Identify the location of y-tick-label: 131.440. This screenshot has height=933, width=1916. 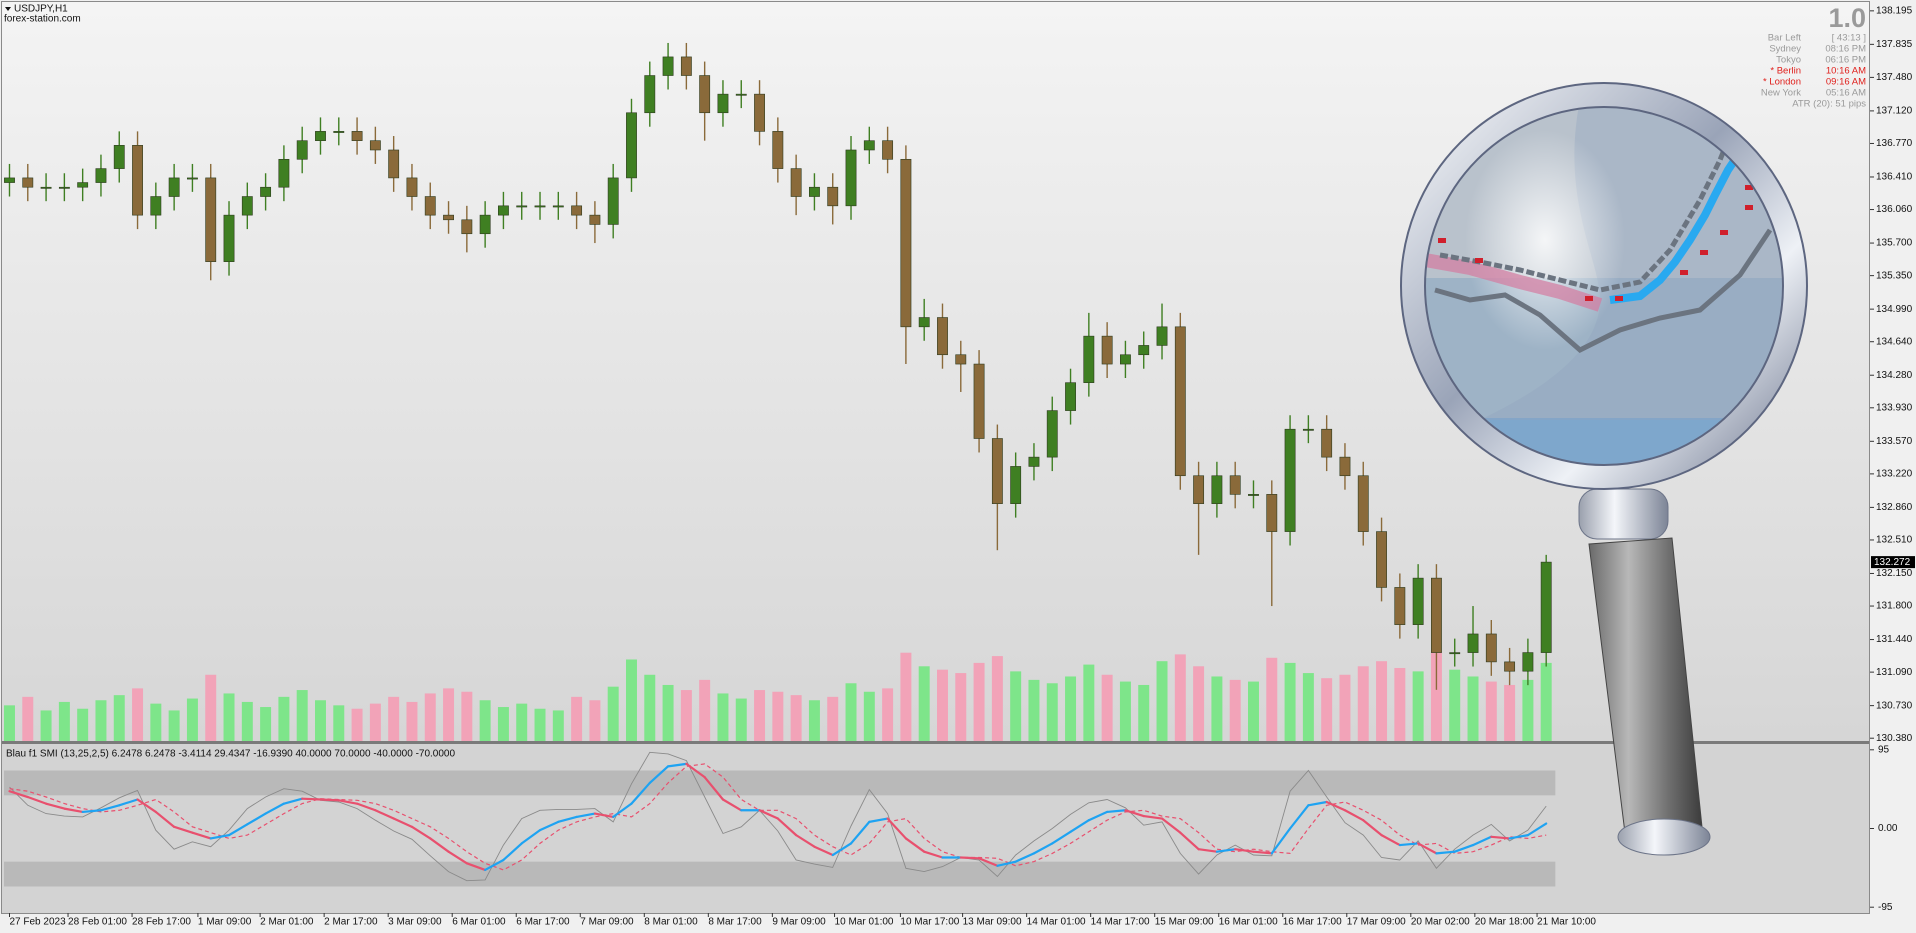
(1894, 639).